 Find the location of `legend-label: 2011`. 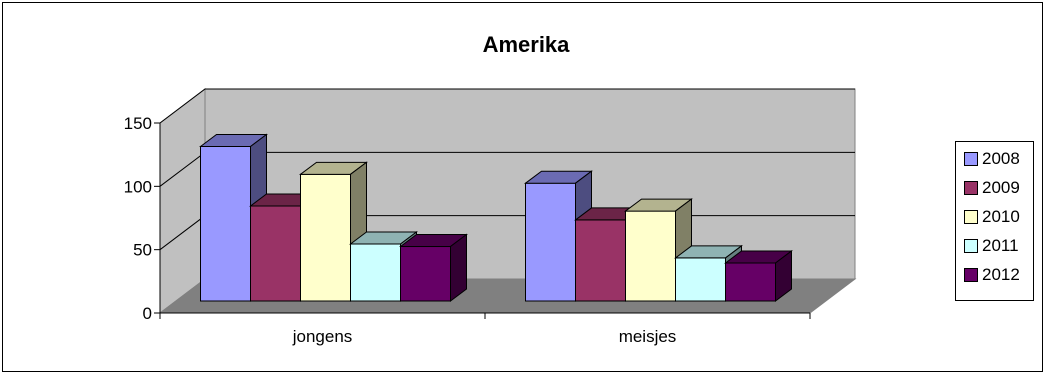

legend-label: 2011 is located at coordinates (1000, 245).